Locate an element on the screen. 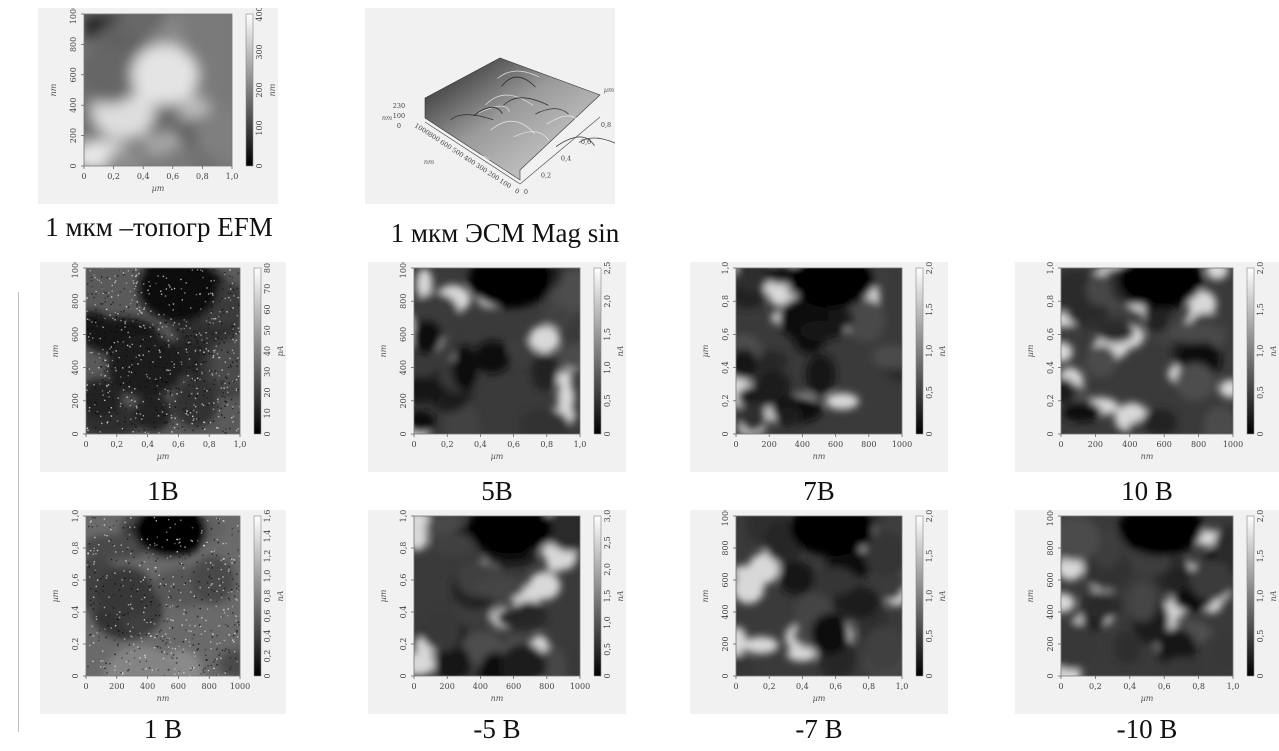  scale-tick-label: 2,0 is located at coordinates (1260, 268).